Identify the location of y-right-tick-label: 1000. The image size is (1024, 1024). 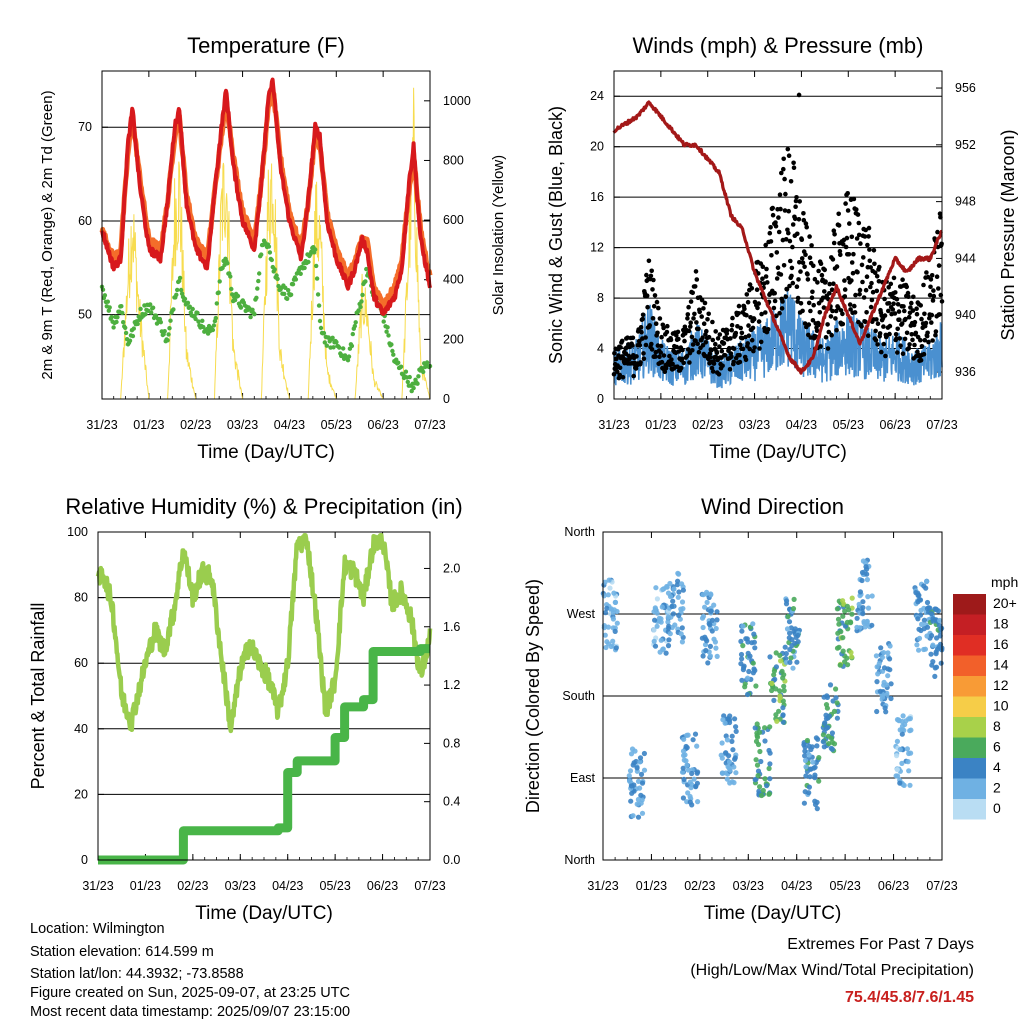
(457, 101).